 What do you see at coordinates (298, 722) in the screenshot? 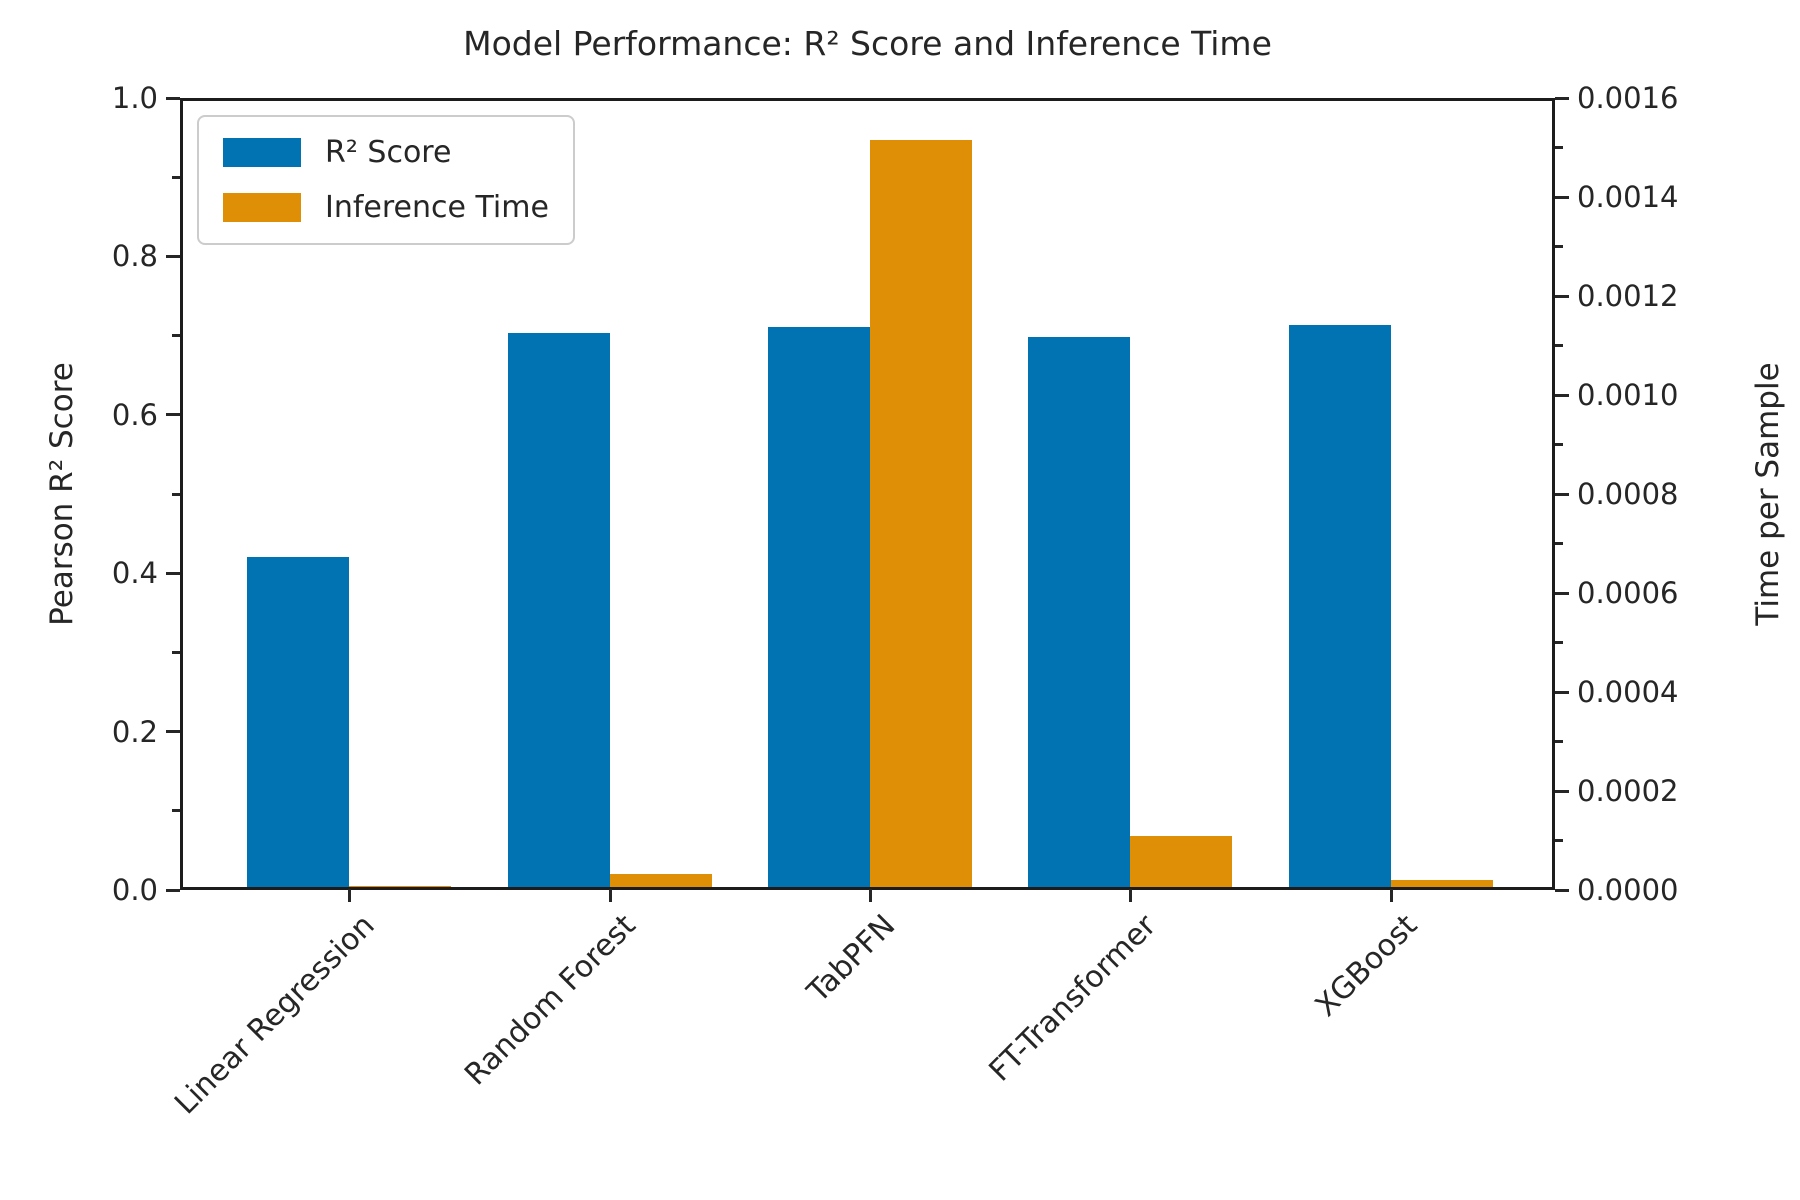
I see `bar-r-score-linear-regression` at bounding box center [298, 722].